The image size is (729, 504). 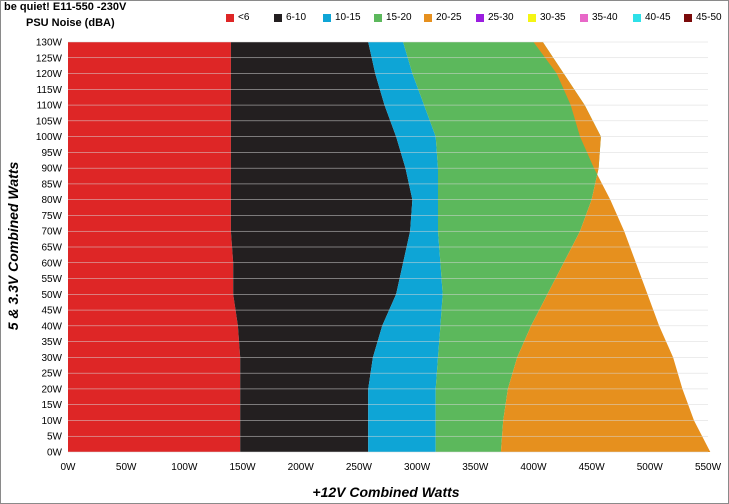 I want to click on y-tick-label: 130W, so click(x=49, y=43).